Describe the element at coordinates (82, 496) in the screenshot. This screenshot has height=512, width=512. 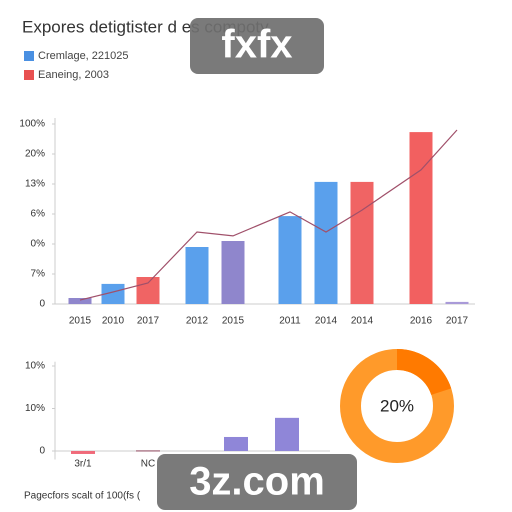
I see `footer: Pagecfors scalt of 100(fs (` at that location.